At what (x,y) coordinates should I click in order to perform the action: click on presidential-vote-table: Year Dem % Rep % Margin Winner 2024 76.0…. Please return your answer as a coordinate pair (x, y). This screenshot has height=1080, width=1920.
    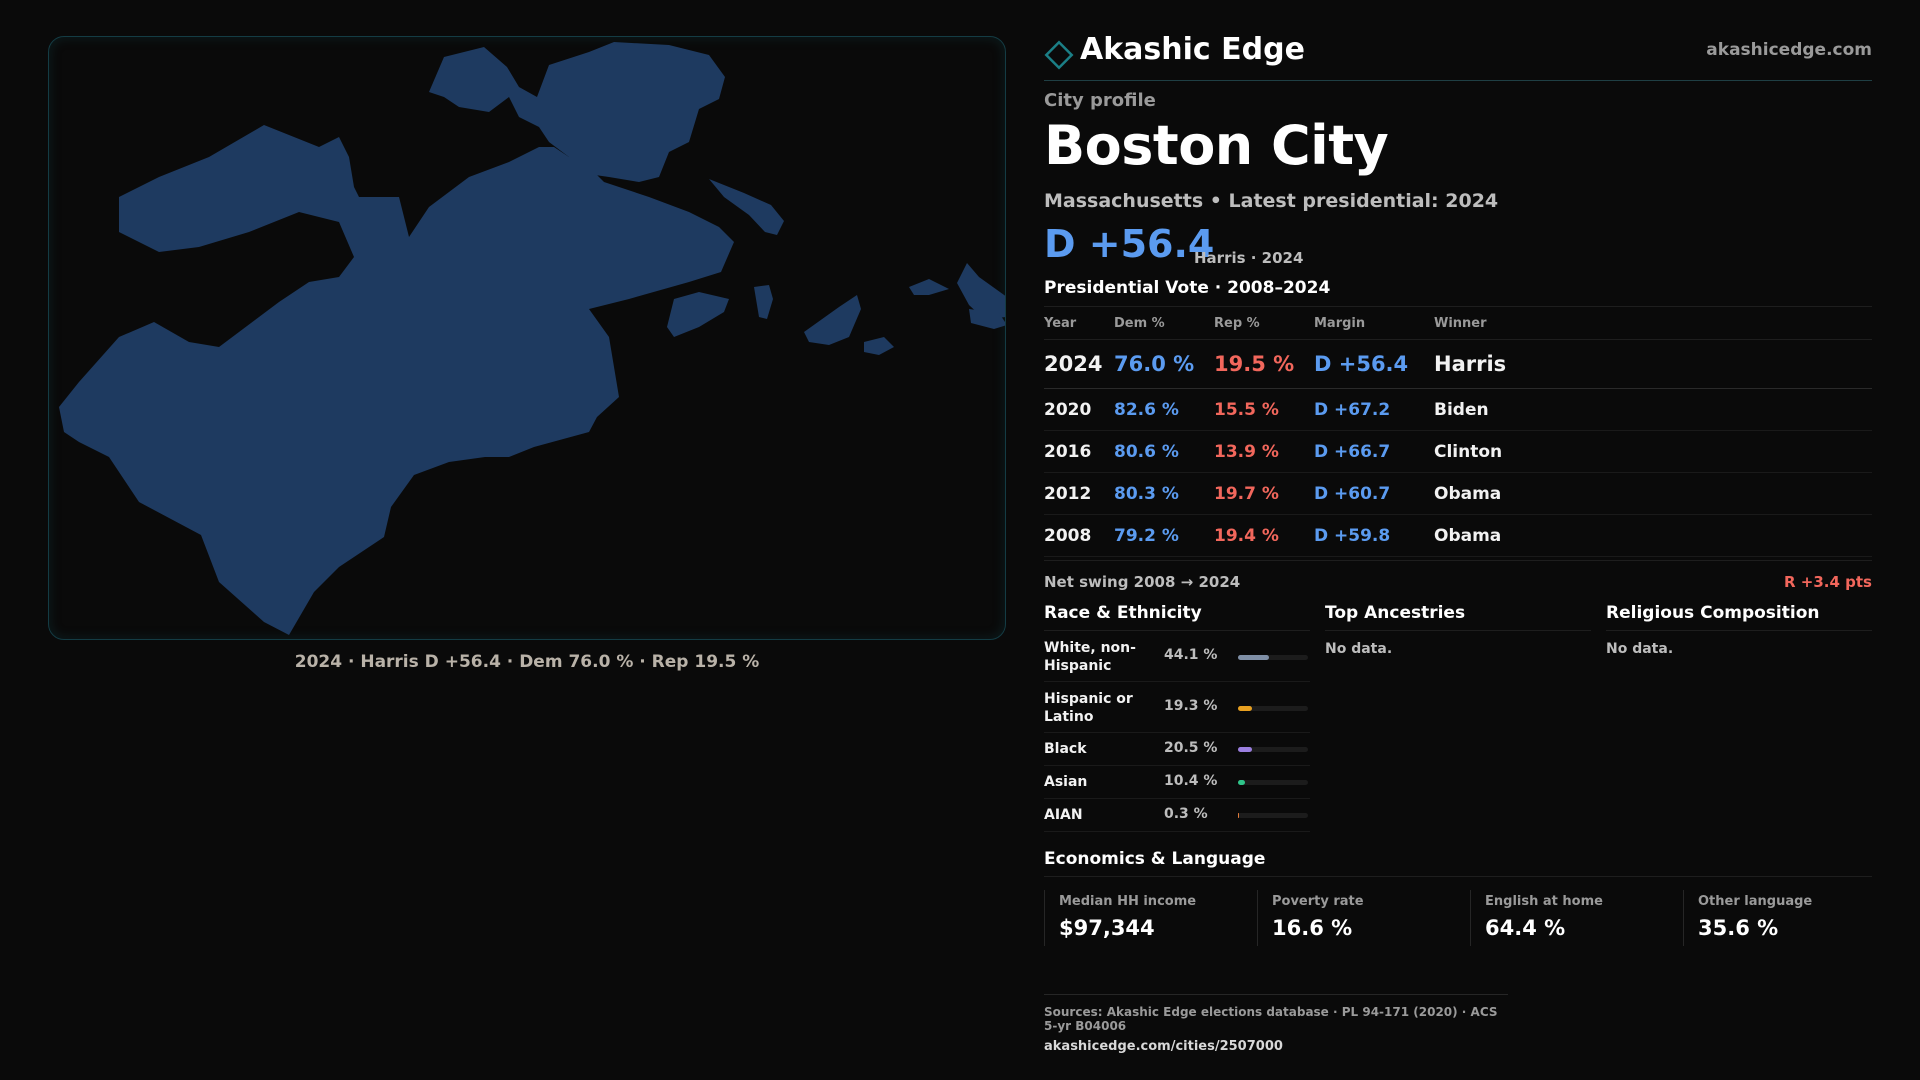
    Looking at the image, I should click on (1458, 431).